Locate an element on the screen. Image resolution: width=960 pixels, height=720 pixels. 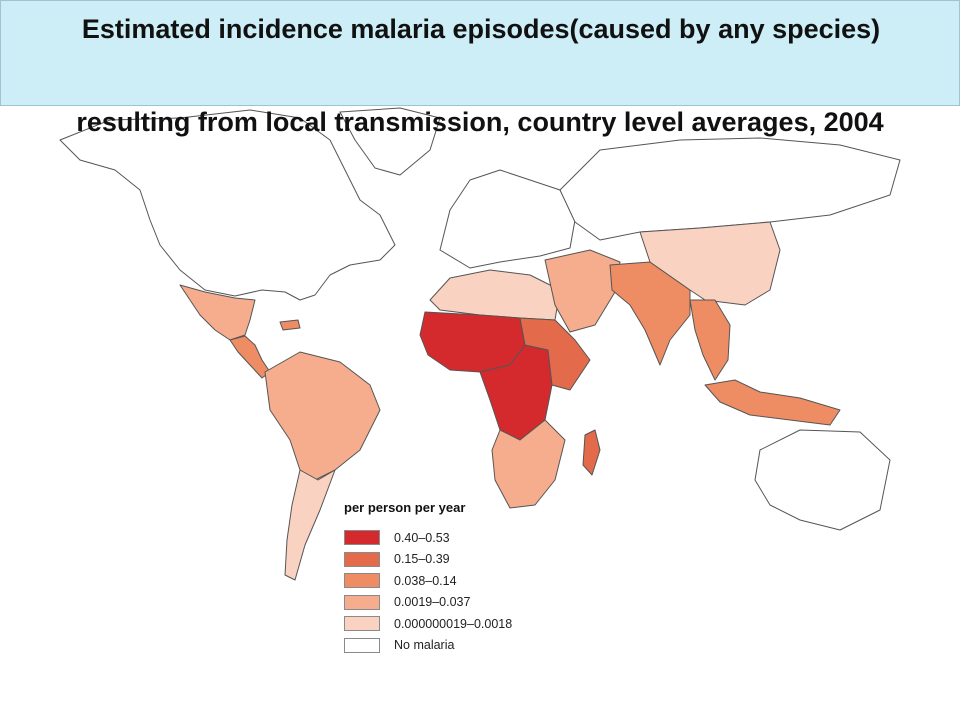
region-caribbean is located at coordinates (290, 325).